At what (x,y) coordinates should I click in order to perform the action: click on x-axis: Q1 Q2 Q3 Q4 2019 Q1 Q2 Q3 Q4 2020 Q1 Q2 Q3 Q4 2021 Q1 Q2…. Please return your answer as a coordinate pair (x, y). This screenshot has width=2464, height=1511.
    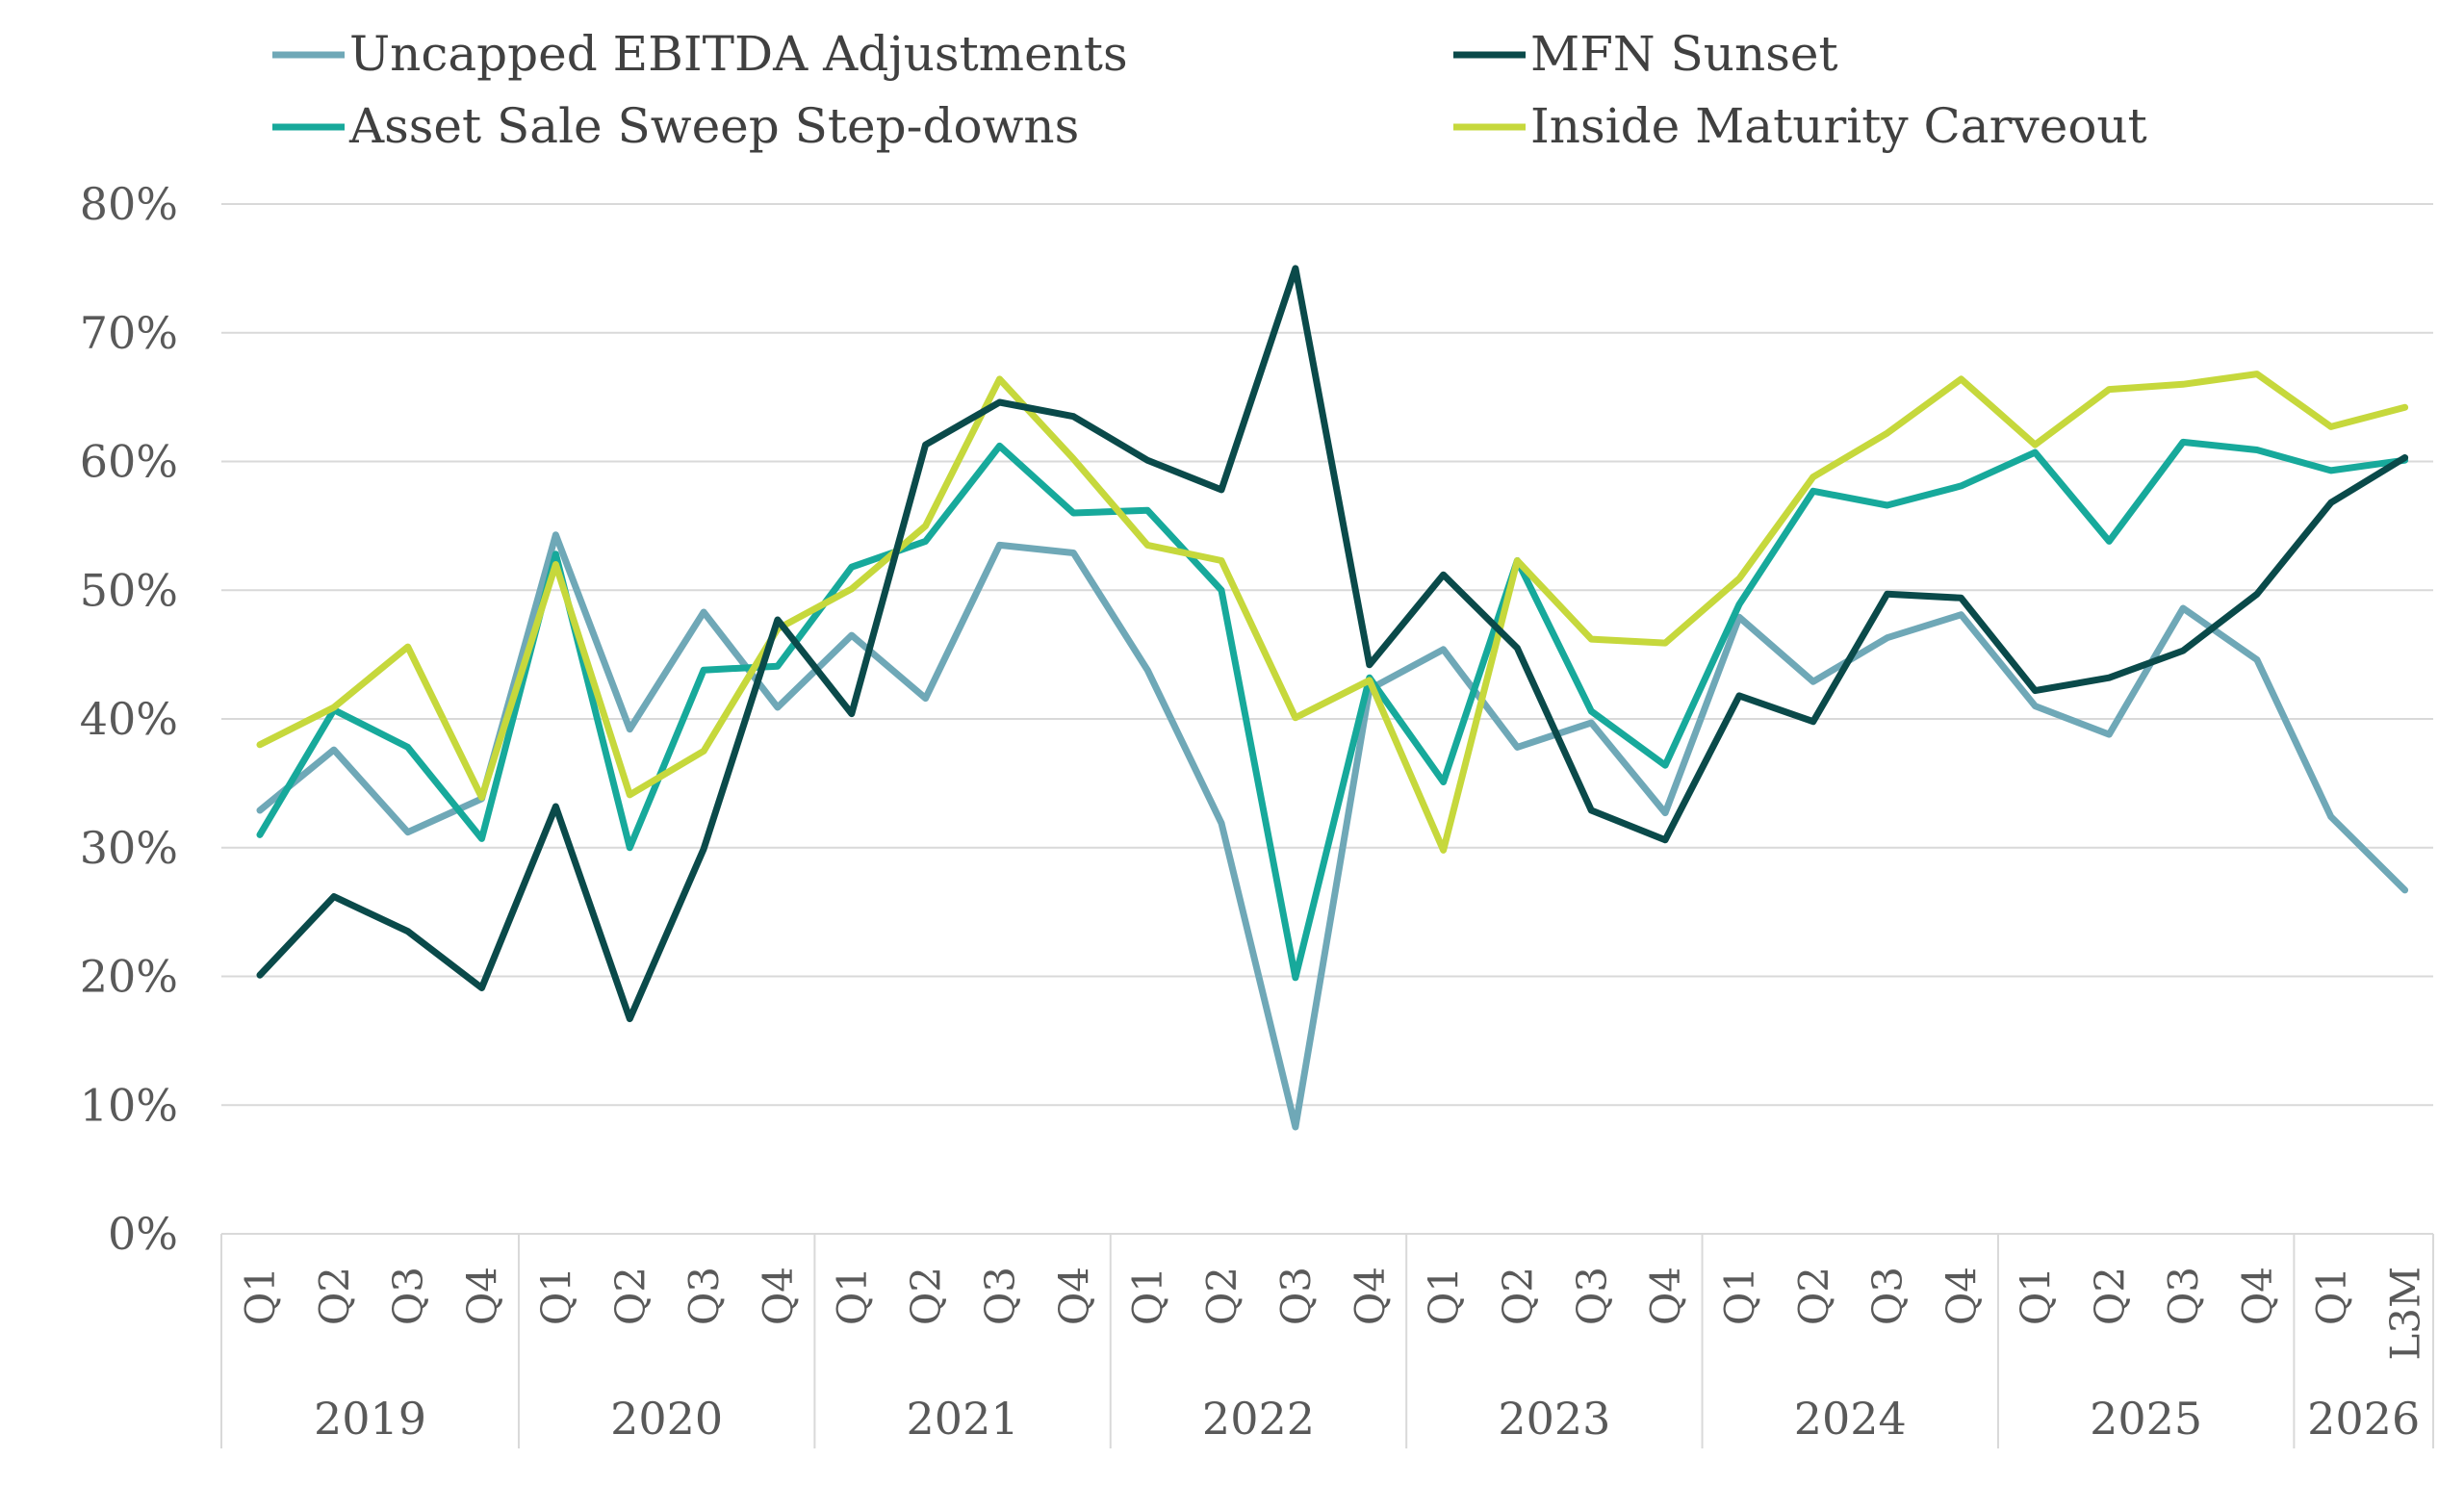
    Looking at the image, I should click on (1327, 1341).